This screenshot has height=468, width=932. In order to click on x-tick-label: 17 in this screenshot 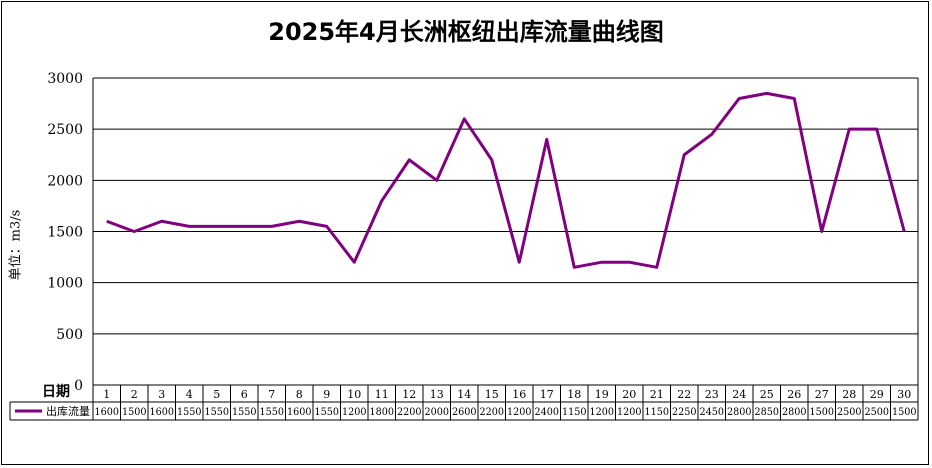, I will do `click(547, 394)`.